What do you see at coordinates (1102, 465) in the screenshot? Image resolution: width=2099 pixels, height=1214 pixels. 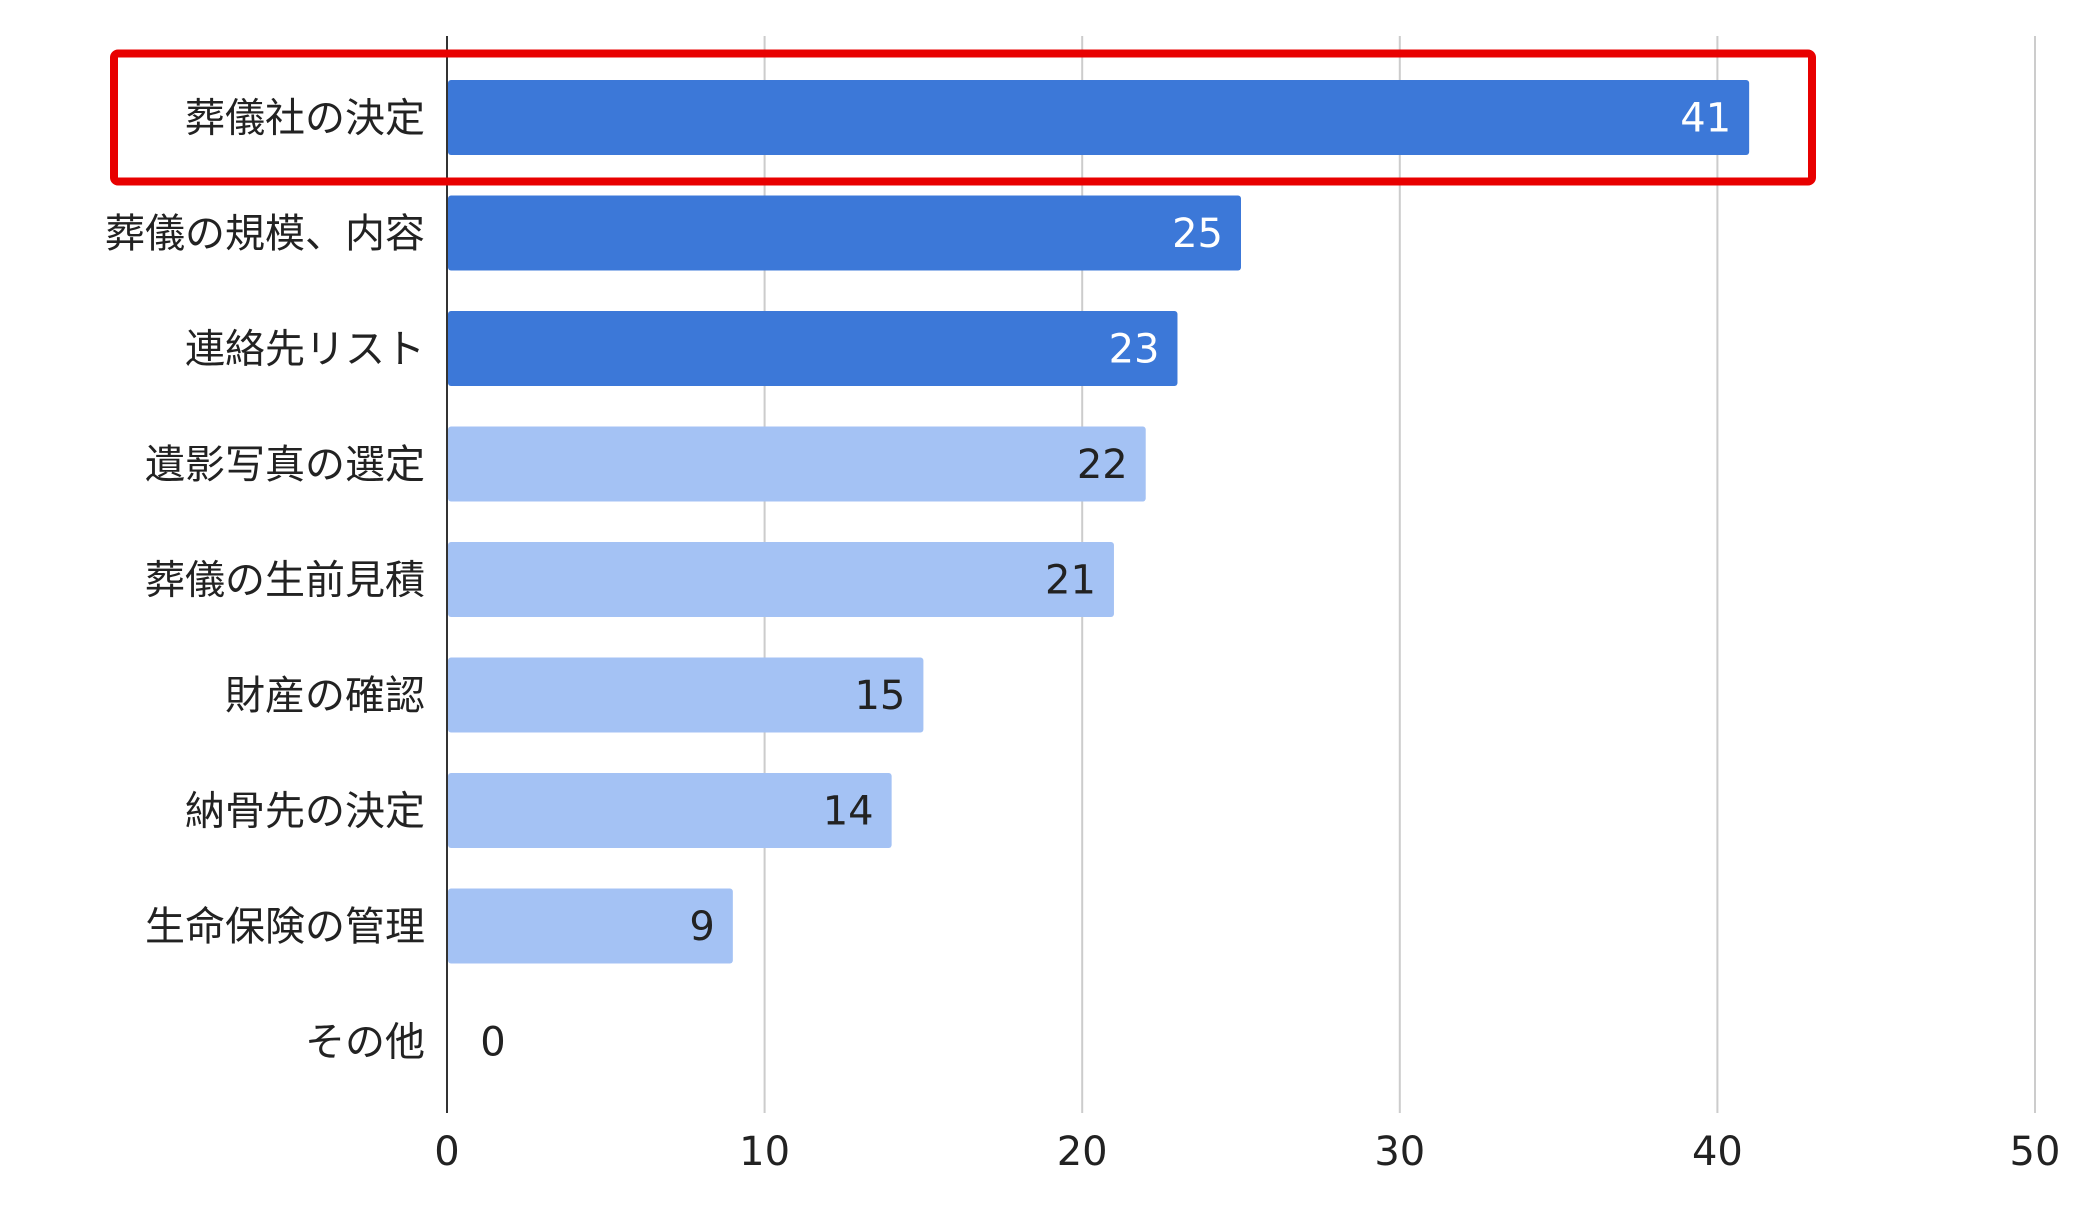 I see `data-label: 22` at bounding box center [1102, 465].